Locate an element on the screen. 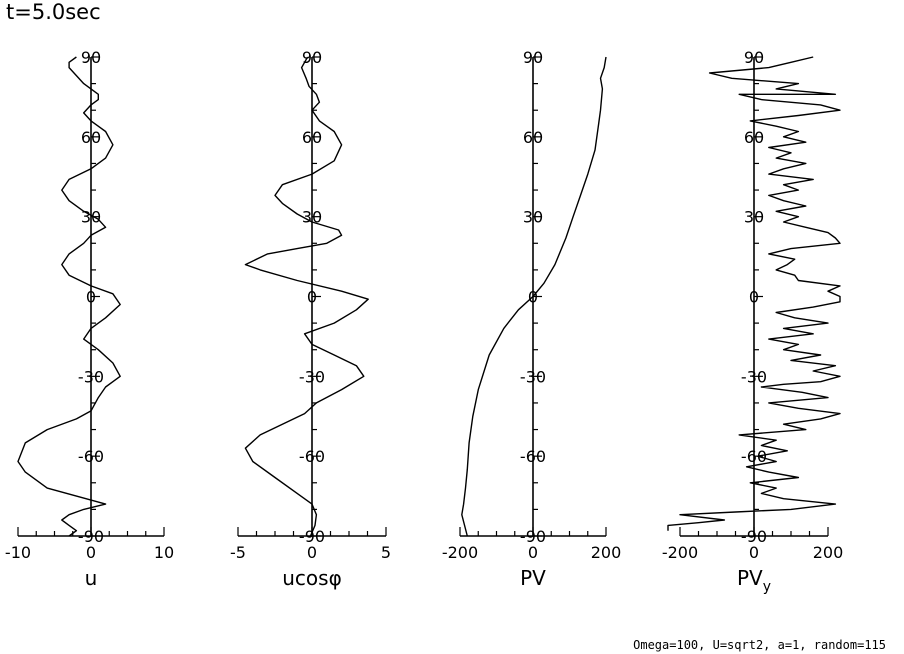 The height and width of the screenshot is (654, 904). x-axis-label: PVy is located at coordinates (754, 580).